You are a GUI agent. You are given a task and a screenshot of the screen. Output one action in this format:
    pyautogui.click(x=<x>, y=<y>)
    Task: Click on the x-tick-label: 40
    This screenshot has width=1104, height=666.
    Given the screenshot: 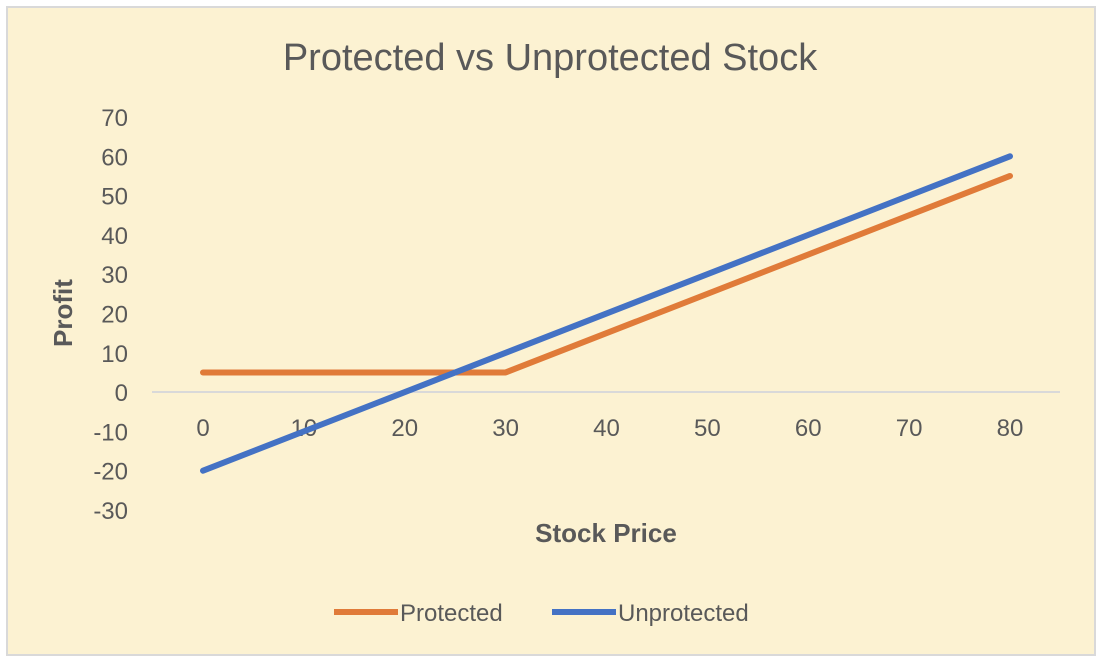 What is the action you would take?
    pyautogui.click(x=606, y=428)
    